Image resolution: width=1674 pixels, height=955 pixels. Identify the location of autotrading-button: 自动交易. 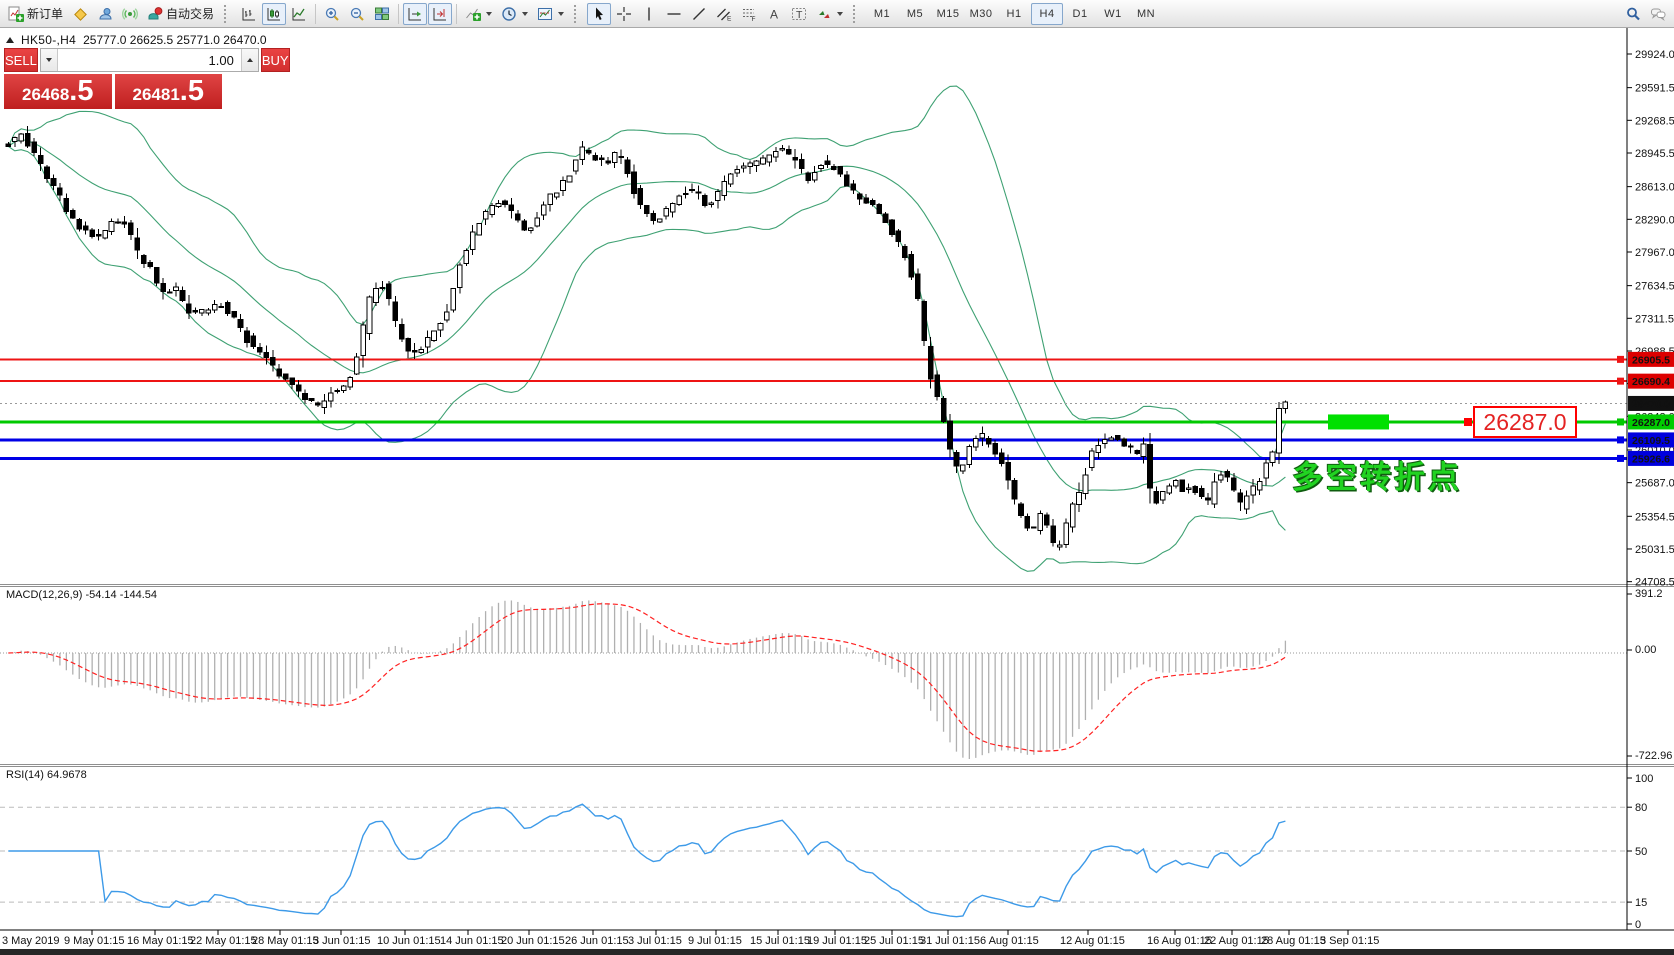
(180, 14).